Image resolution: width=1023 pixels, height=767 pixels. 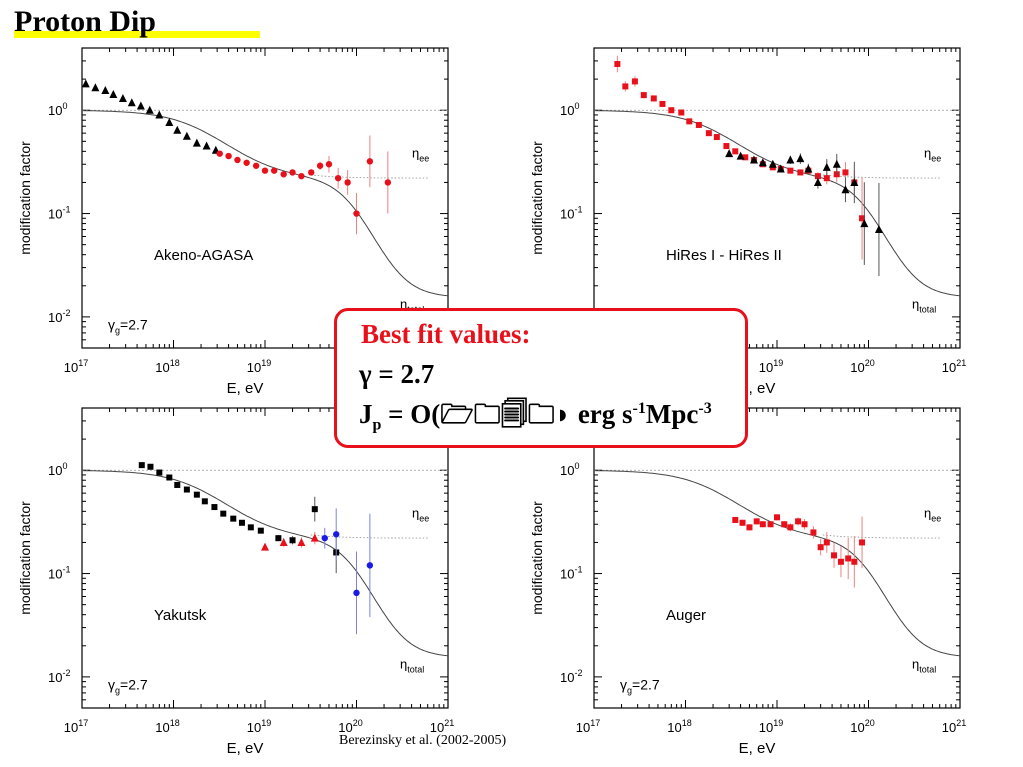 What do you see at coordinates (569, 109) in the screenshot?
I see `y-tick-label: 10⁰` at bounding box center [569, 109].